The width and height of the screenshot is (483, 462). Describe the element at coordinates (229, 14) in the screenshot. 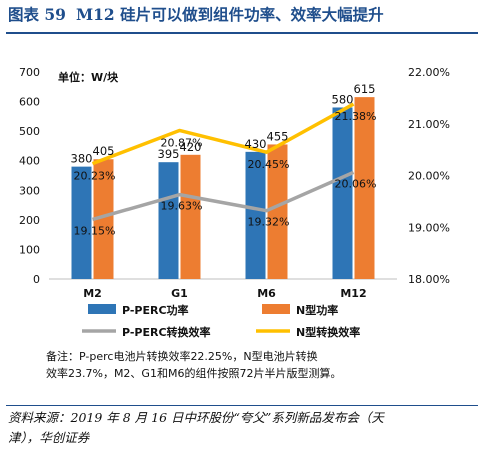

I see `figure-title-text: M12 硅片可以做到组件功率、效率大幅提升` at that location.